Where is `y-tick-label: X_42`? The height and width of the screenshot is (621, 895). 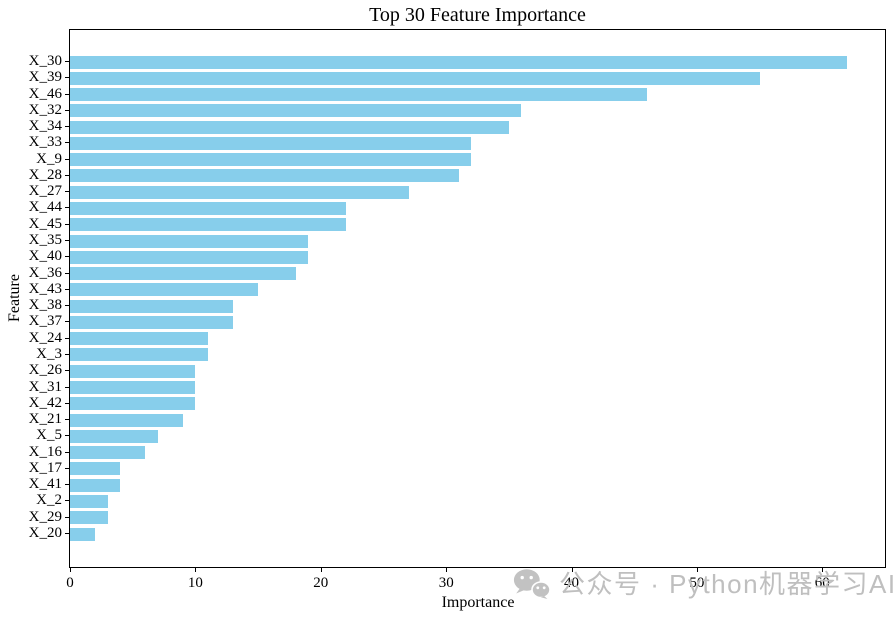
y-tick-label: X_42 is located at coordinates (45, 402).